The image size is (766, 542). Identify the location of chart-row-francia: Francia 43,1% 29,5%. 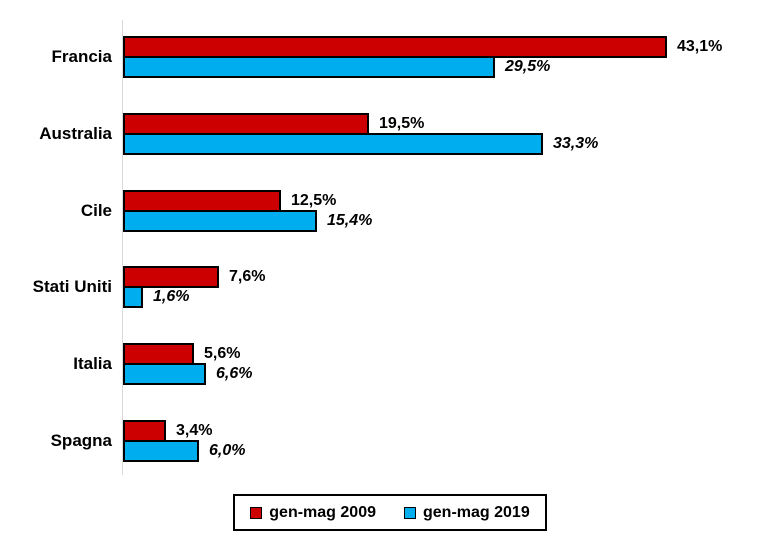
(383, 57).